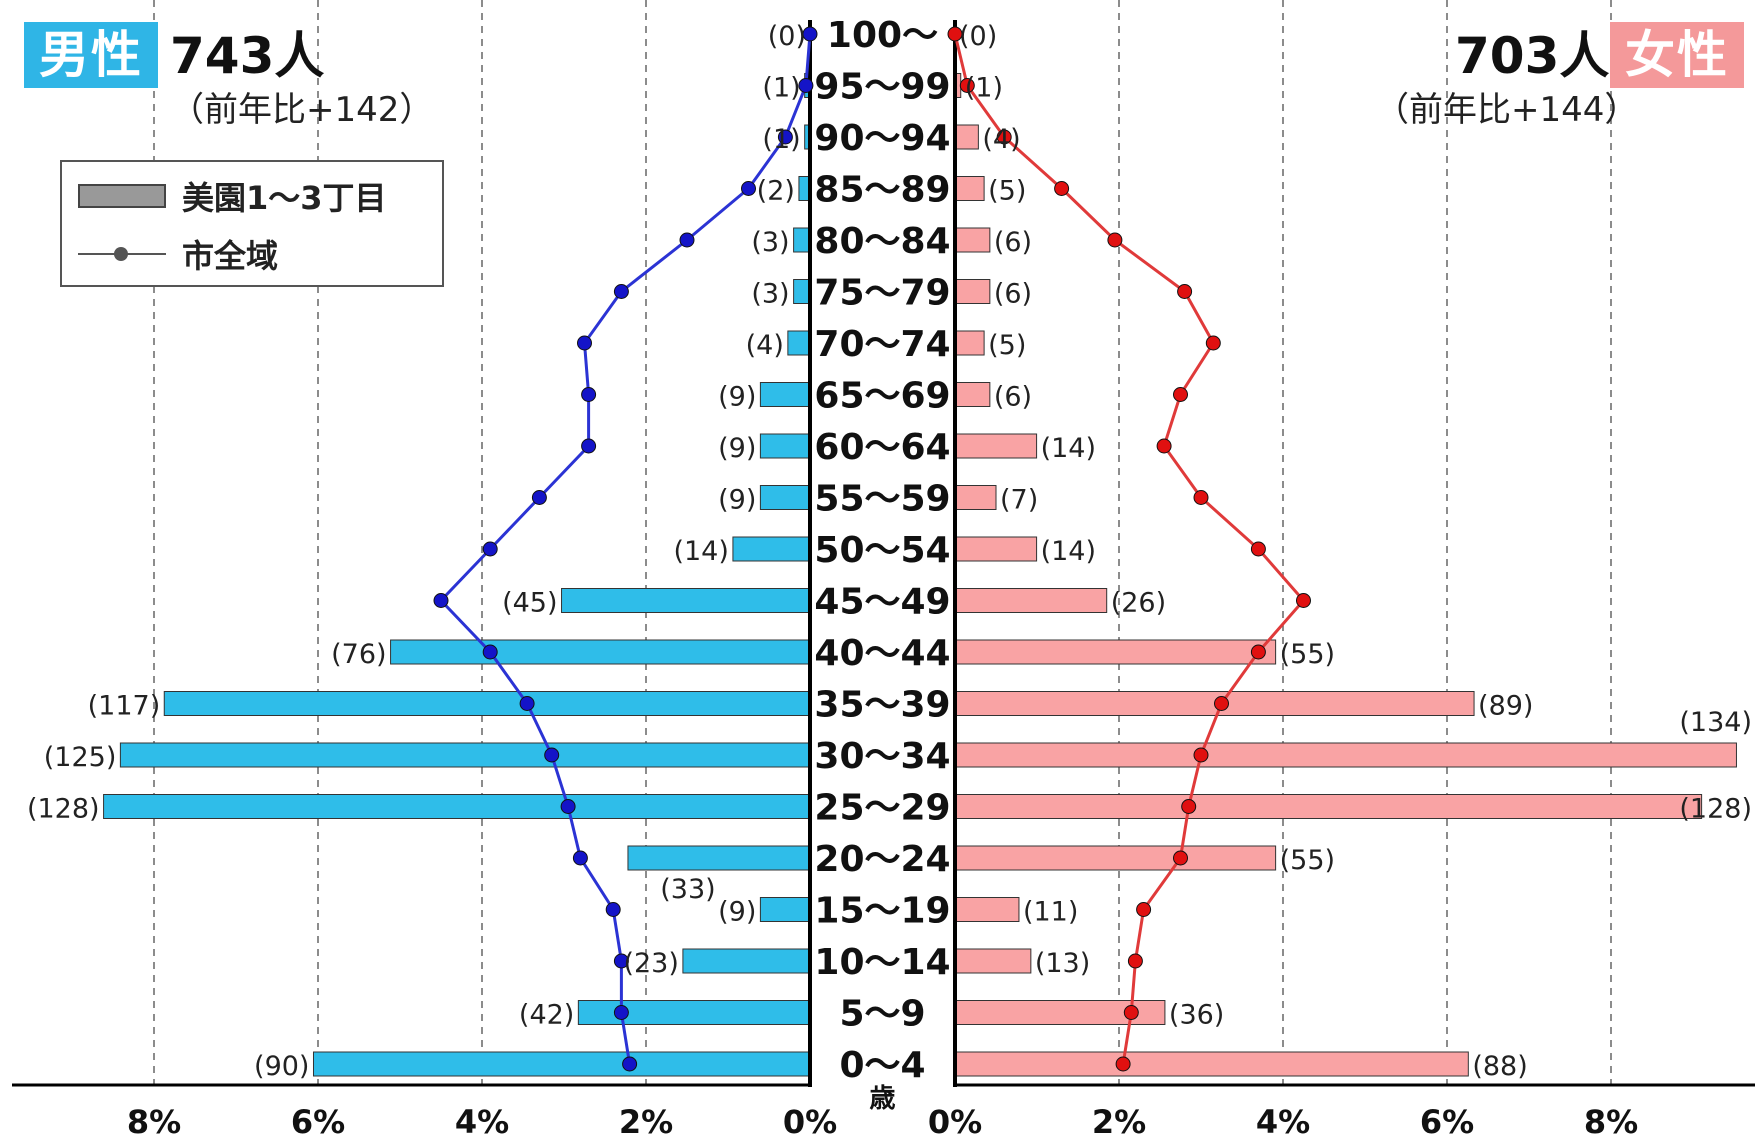 The width and height of the screenshot is (1760, 1139). What do you see at coordinates (882, 447) in the screenshot?
I see `age-label: 60～64` at bounding box center [882, 447].